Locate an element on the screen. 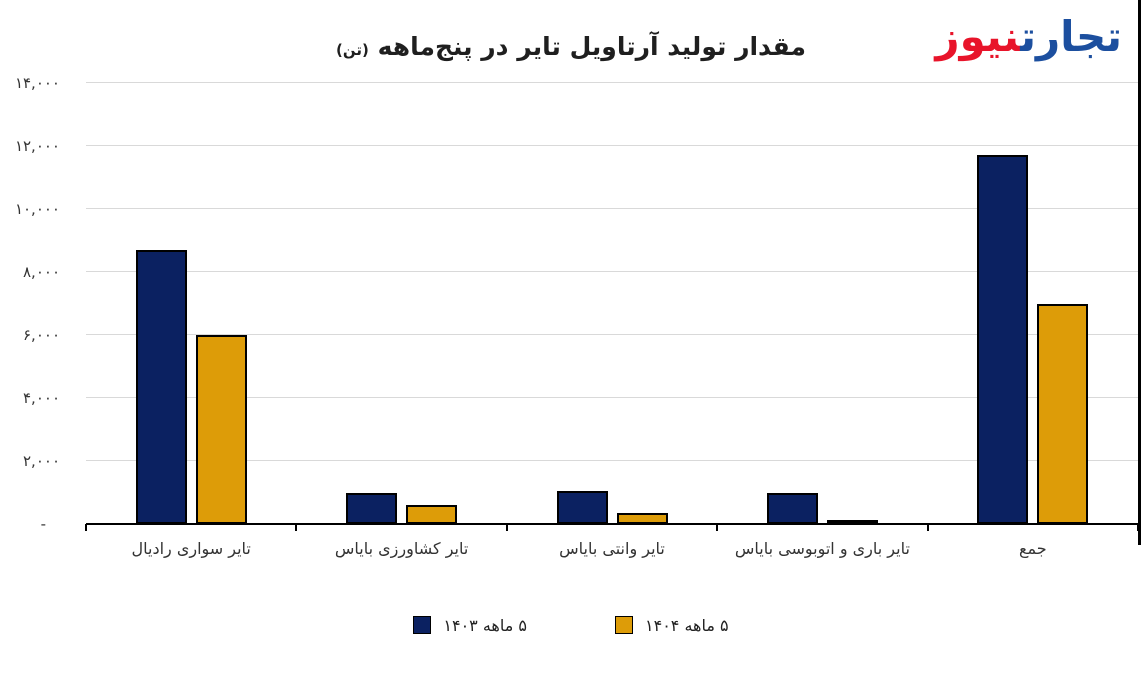  legend-item-1403: ۵ ماهه ۱۴۰۳ is located at coordinates (470, 625).